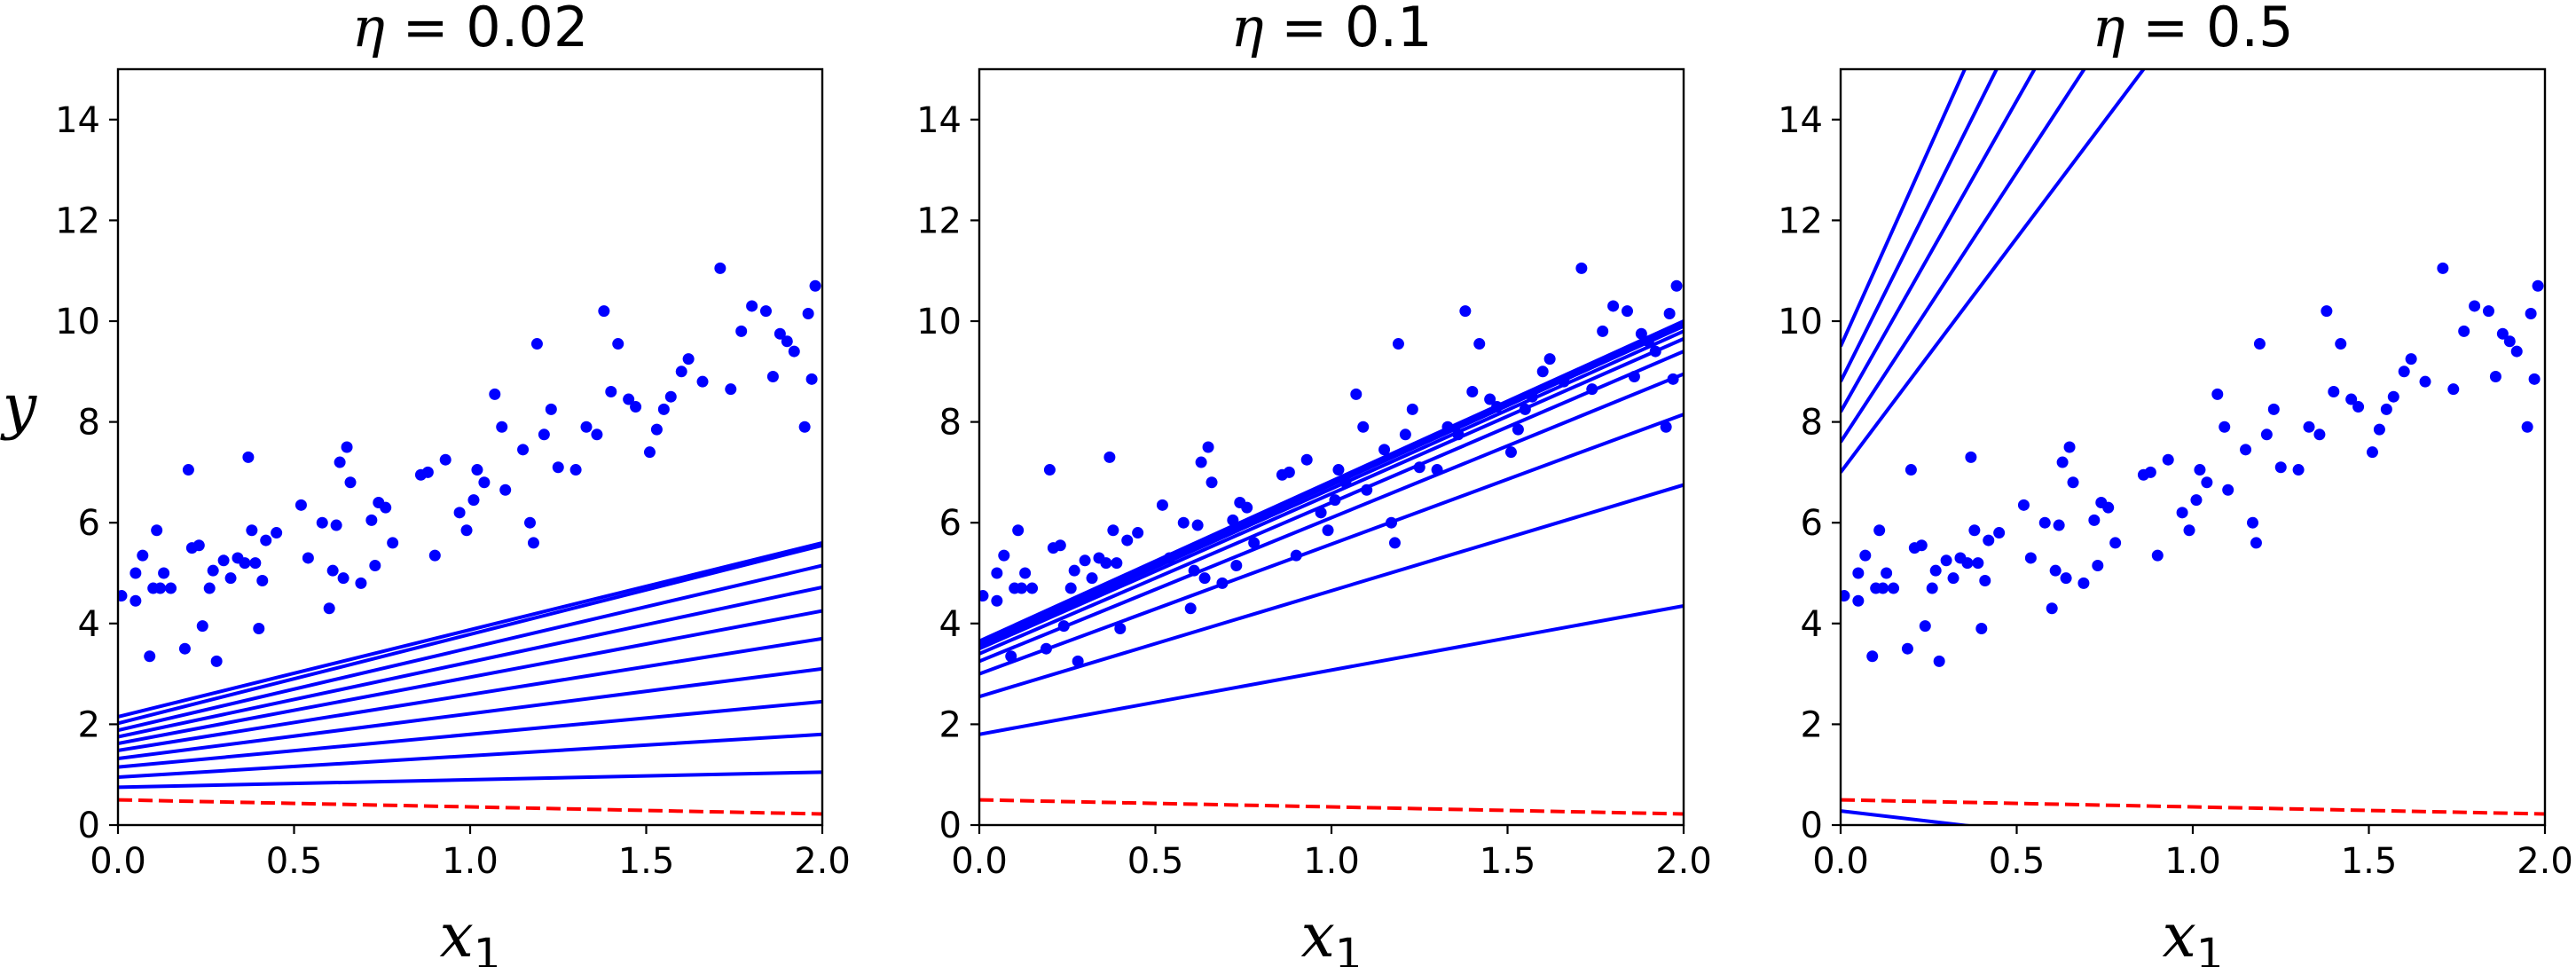 Image resolution: width=2576 pixels, height=967 pixels. I want to click on y-tick-label: 0, so click(950, 826).